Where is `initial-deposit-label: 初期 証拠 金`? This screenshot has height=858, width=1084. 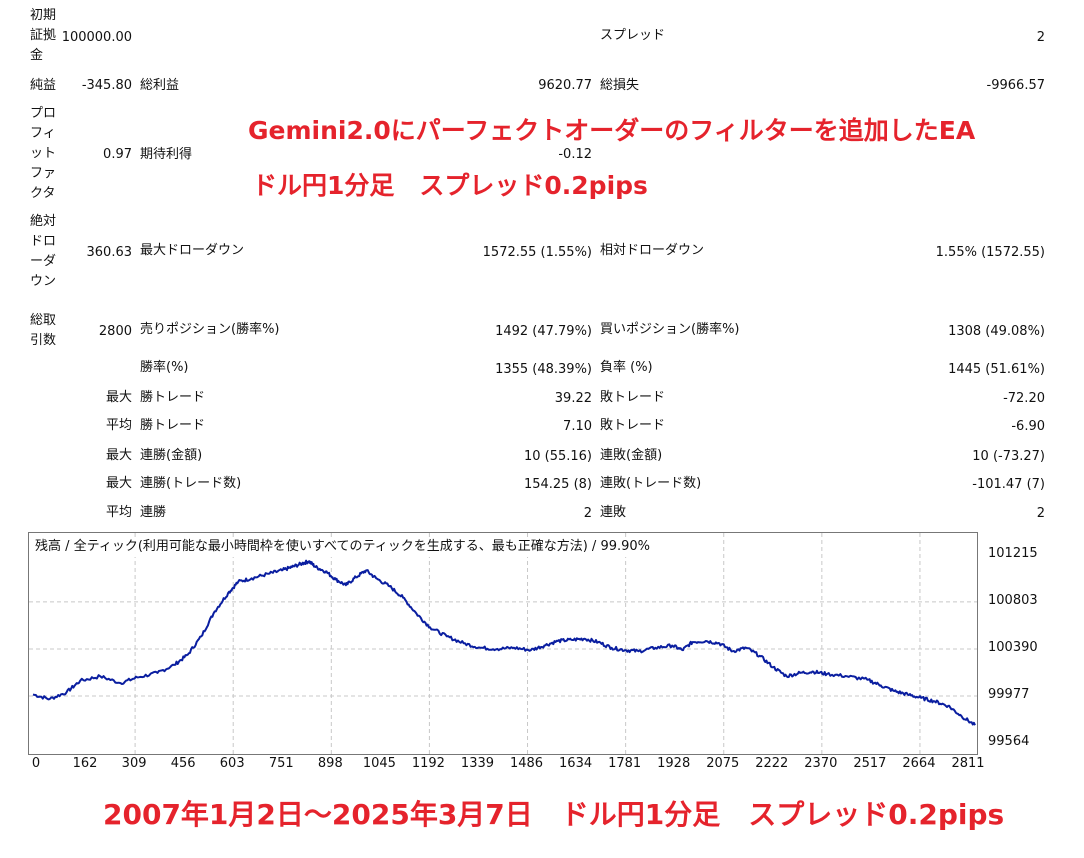 initial-deposit-label: 初期 証拠 金 is located at coordinates (47, 36).